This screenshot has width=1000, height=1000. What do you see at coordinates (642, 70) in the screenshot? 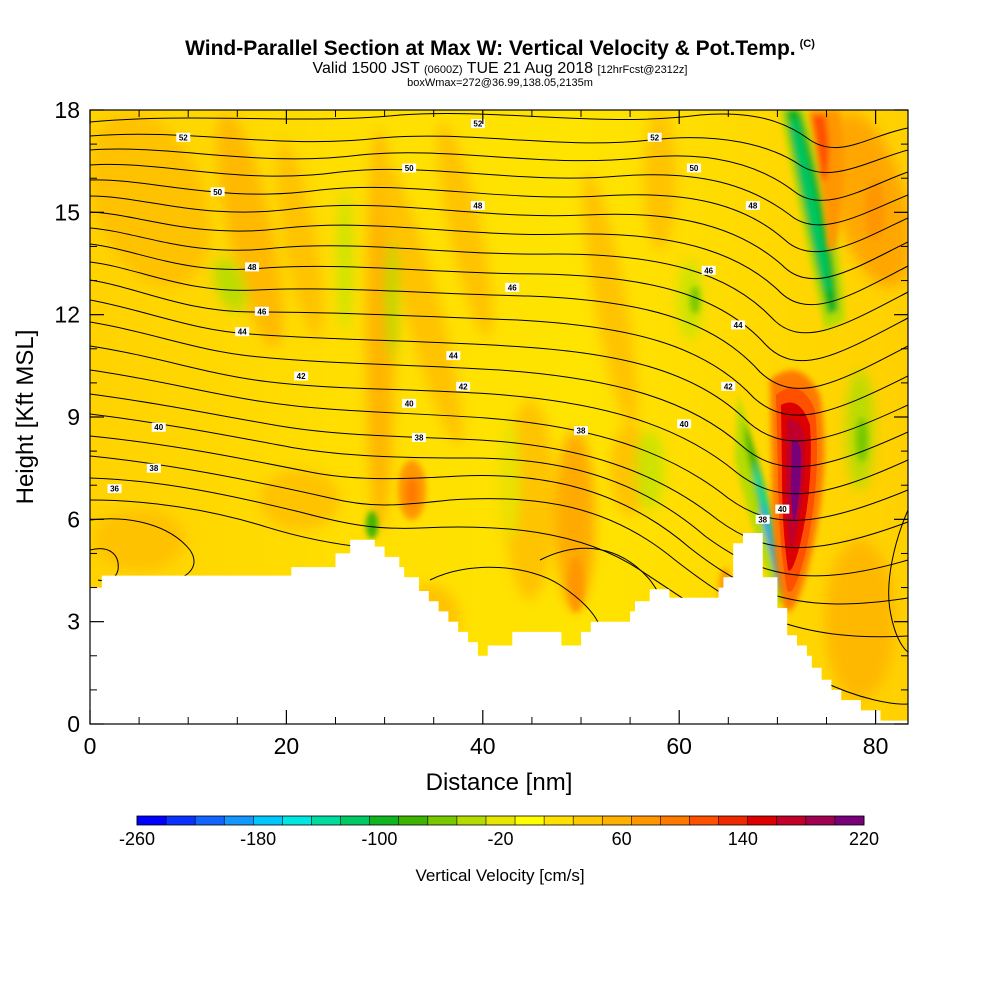
I see `forecast-info: [12hrFcst@2312z]` at bounding box center [642, 70].